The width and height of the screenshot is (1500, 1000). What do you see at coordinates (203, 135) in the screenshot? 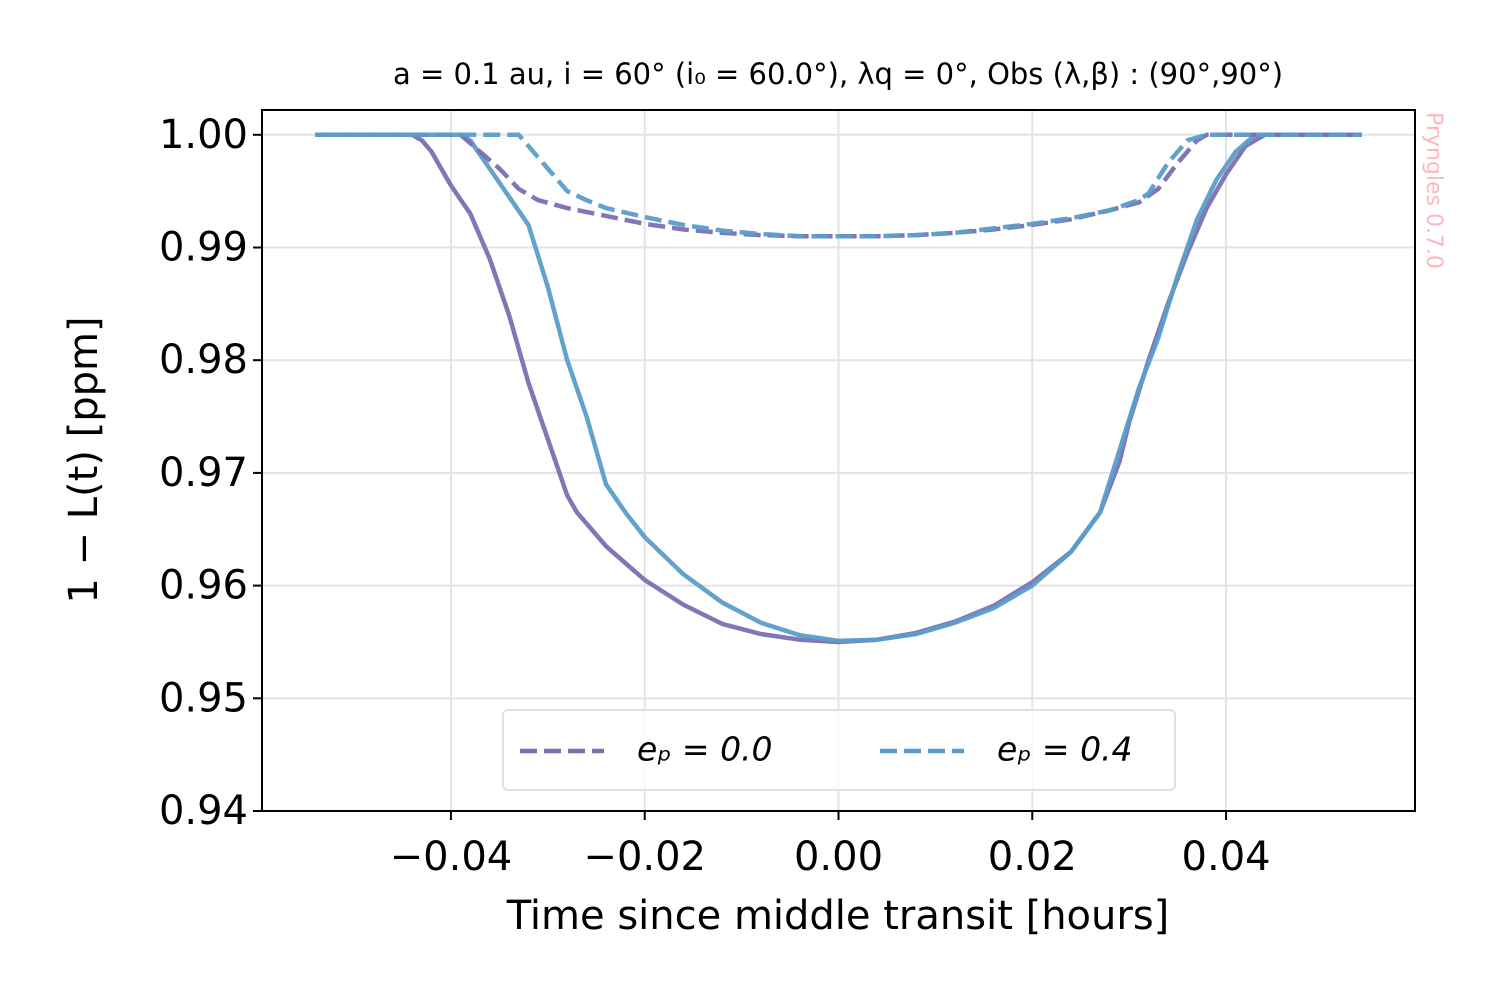
I see `y-tick-label: 1.00` at bounding box center [203, 135].